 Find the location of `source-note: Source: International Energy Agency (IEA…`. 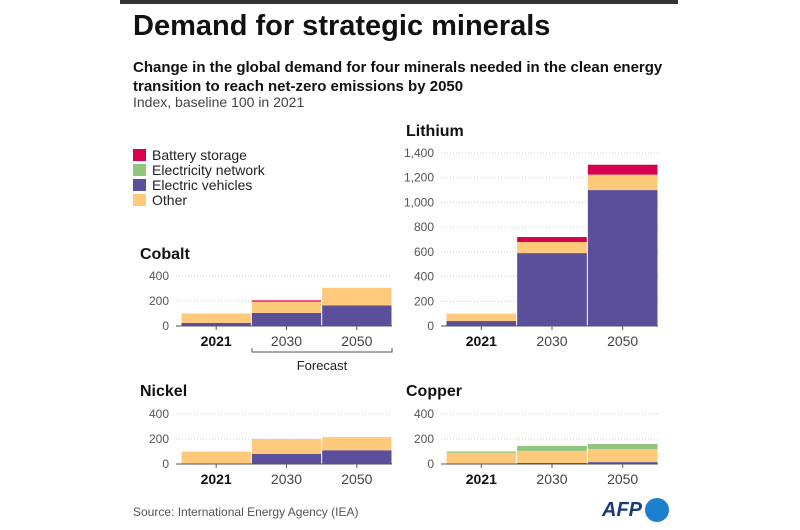

source-note: Source: International Energy Agency (IEA… is located at coordinates (246, 512).